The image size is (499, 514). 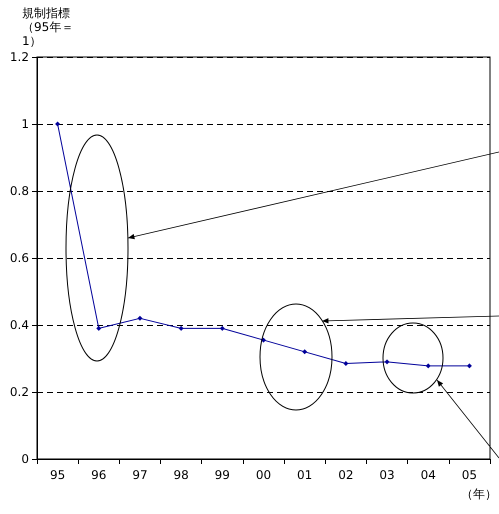 What do you see at coordinates (264, 475) in the screenshot?
I see `x-tick-label: 00` at bounding box center [264, 475].